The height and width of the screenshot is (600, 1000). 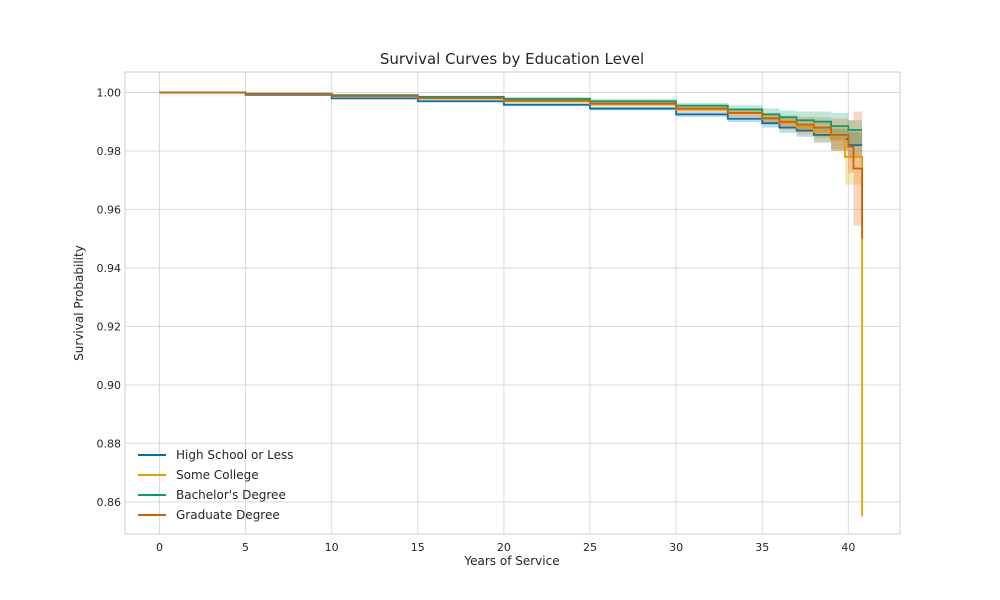 I want to click on y-tick-label: 0.94, so click(x=109, y=268).